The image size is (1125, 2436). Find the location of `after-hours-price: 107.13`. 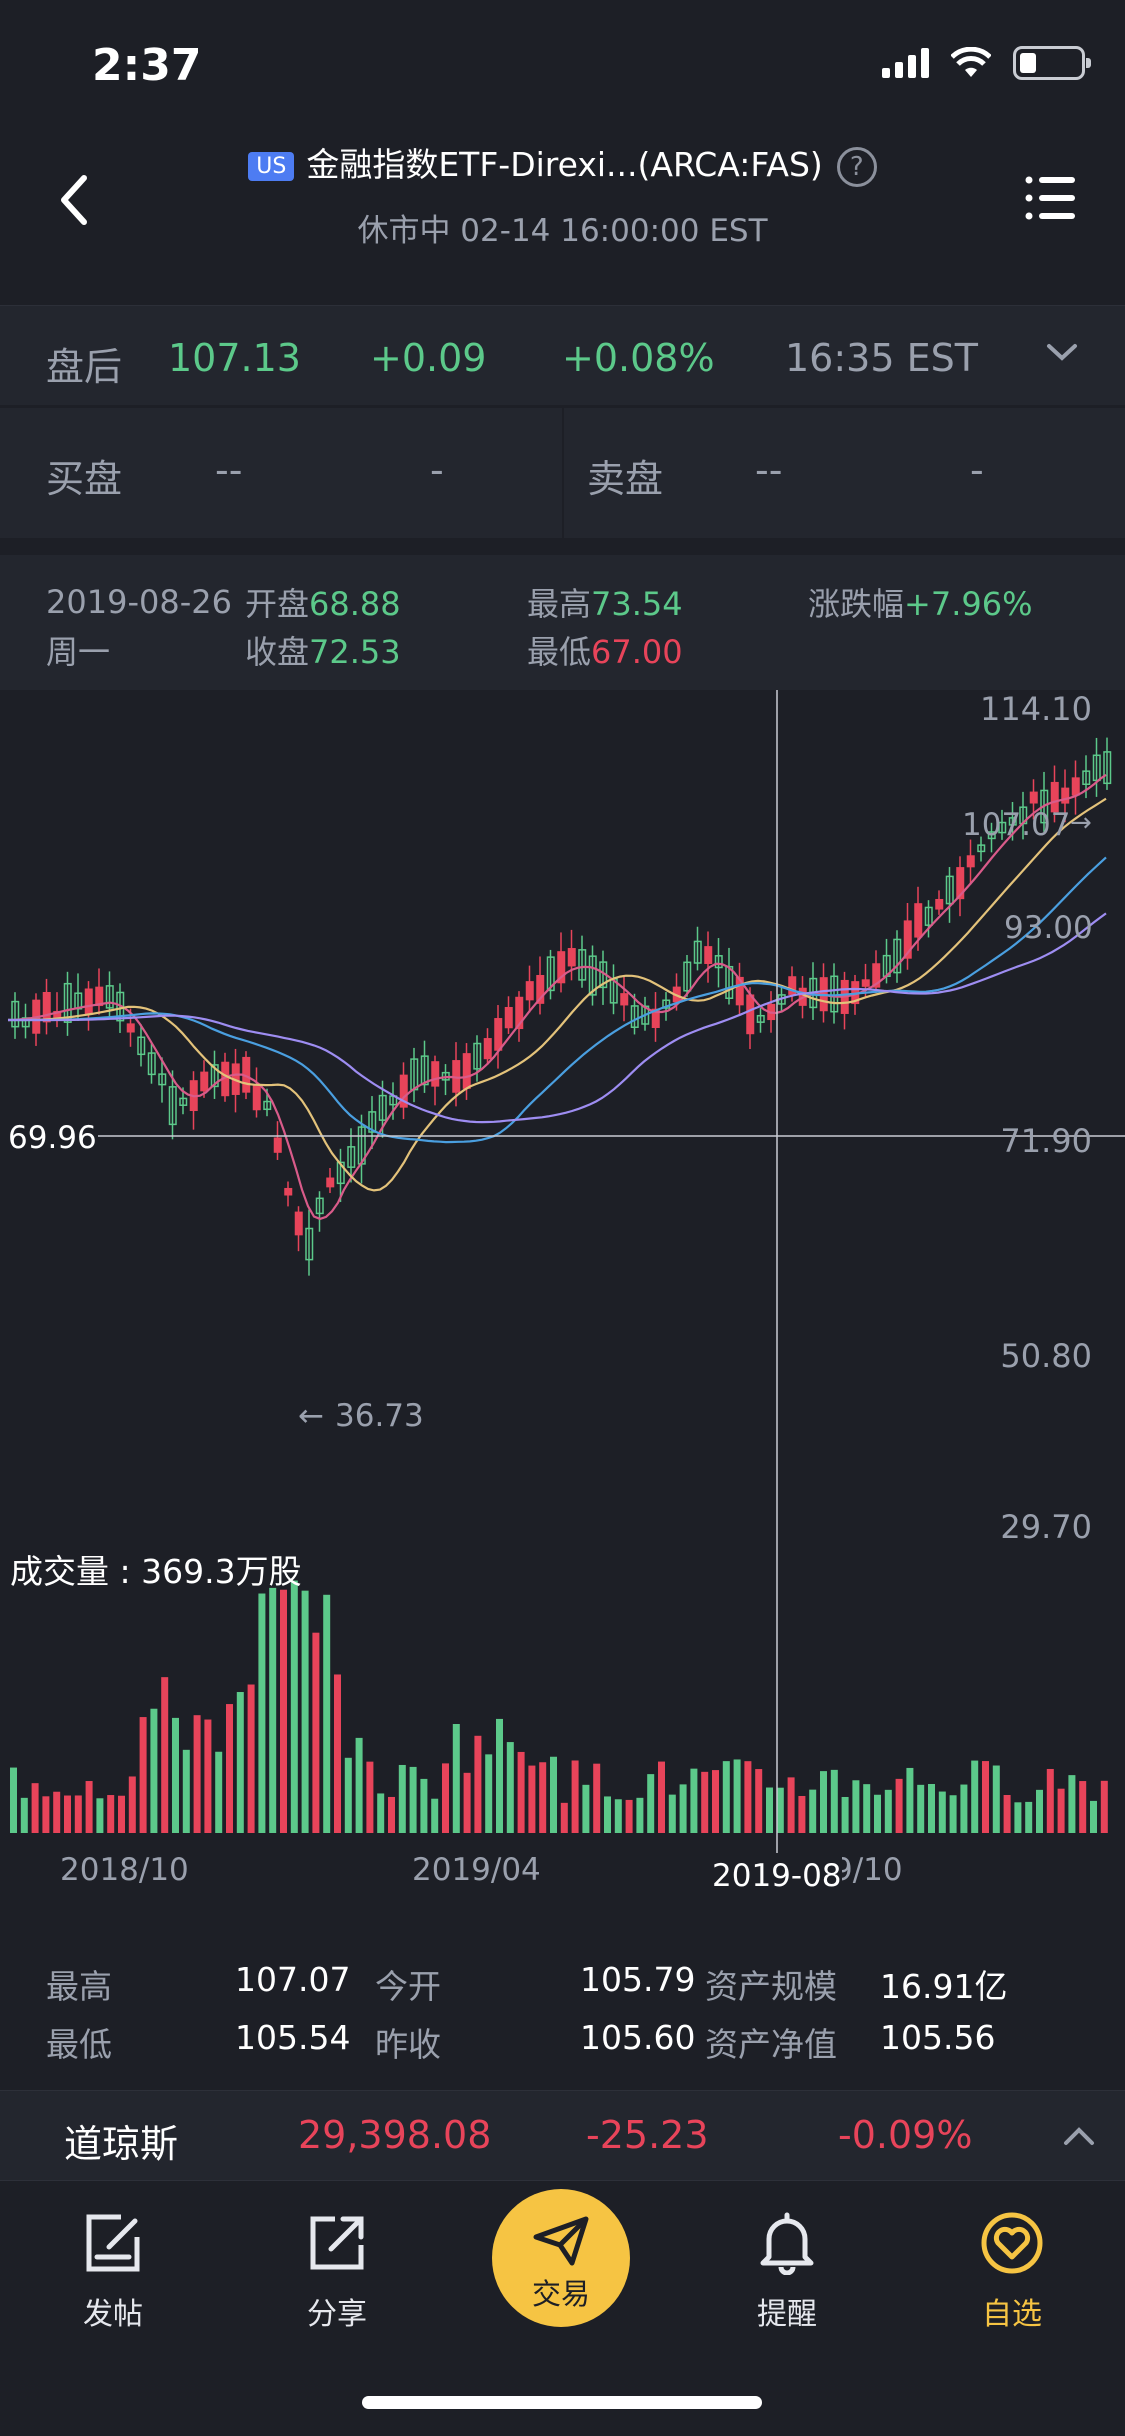

after-hours-price: 107.13 is located at coordinates (234, 358).